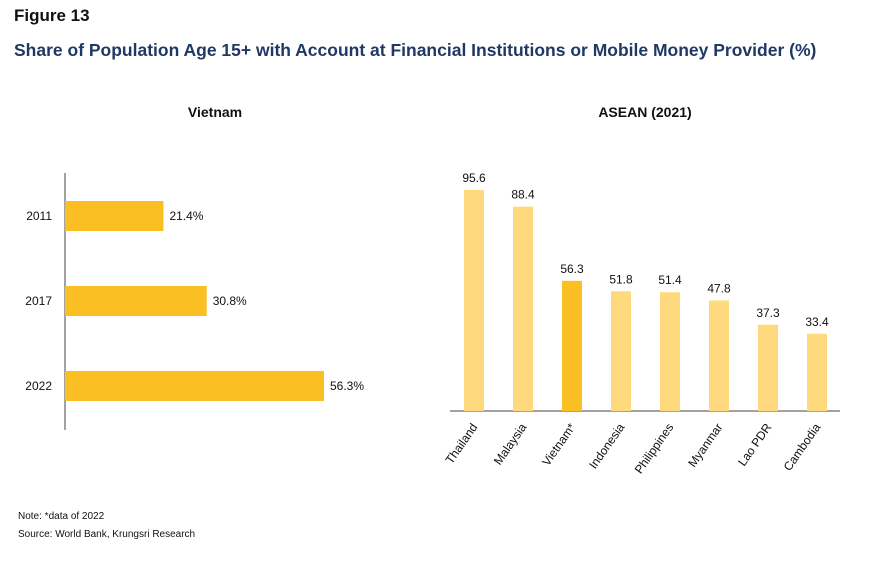 This screenshot has height=565, width=870. What do you see at coordinates (755, 444) in the screenshot?
I see `tick-label-lao-pdr: Lao PDR` at bounding box center [755, 444].